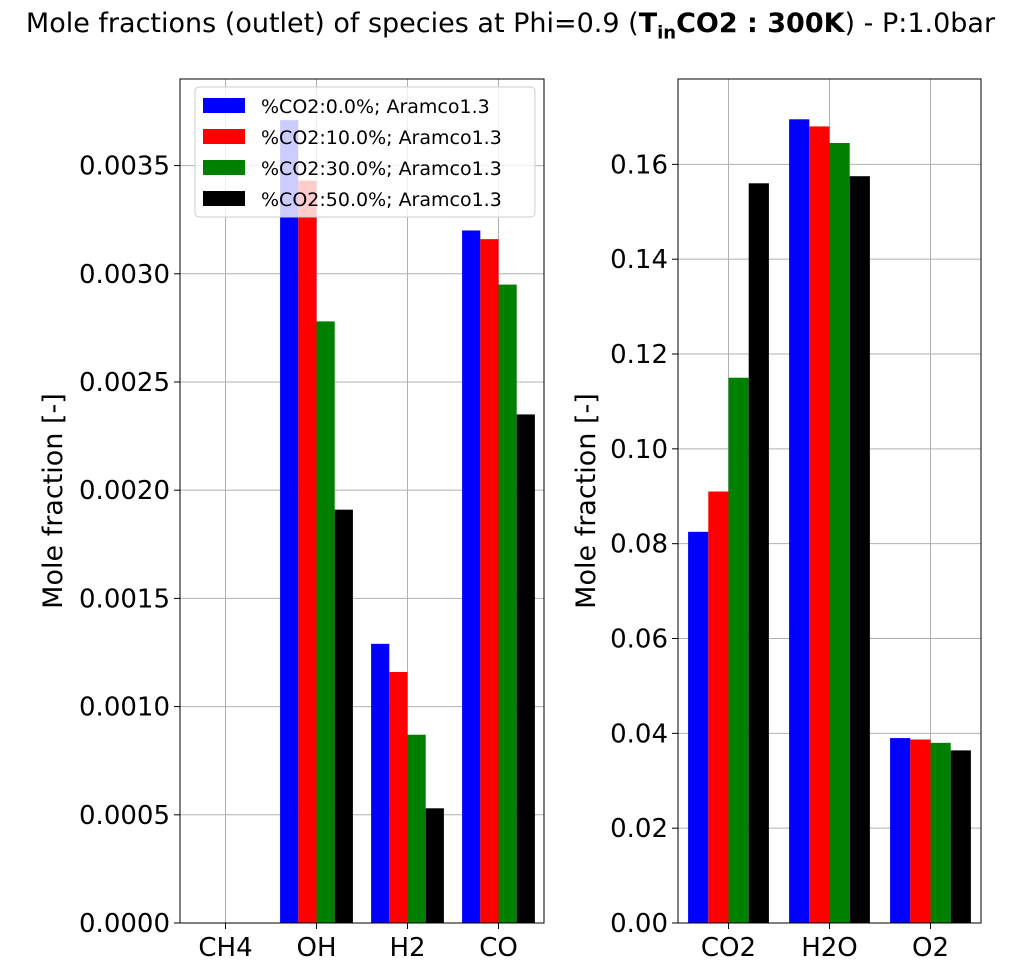 Image resolution: width=1021 pixels, height=971 pixels. I want to click on y-tick-label: 0.0005, so click(124, 816).